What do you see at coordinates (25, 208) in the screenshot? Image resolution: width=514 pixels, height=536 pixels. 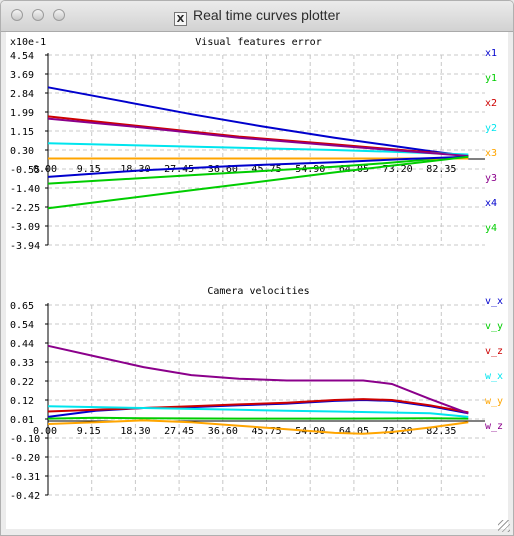 I see `y-tick-label: -2.25` at bounding box center [25, 208].